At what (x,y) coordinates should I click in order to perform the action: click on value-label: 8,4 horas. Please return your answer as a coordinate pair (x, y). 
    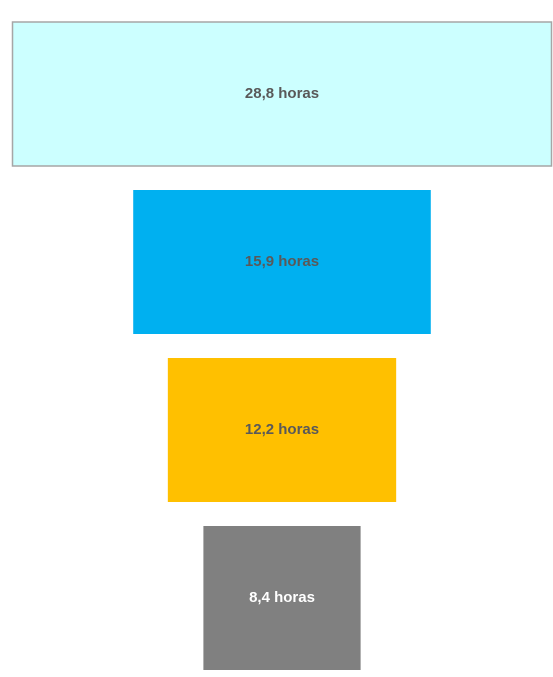
    Looking at the image, I should click on (282, 597).